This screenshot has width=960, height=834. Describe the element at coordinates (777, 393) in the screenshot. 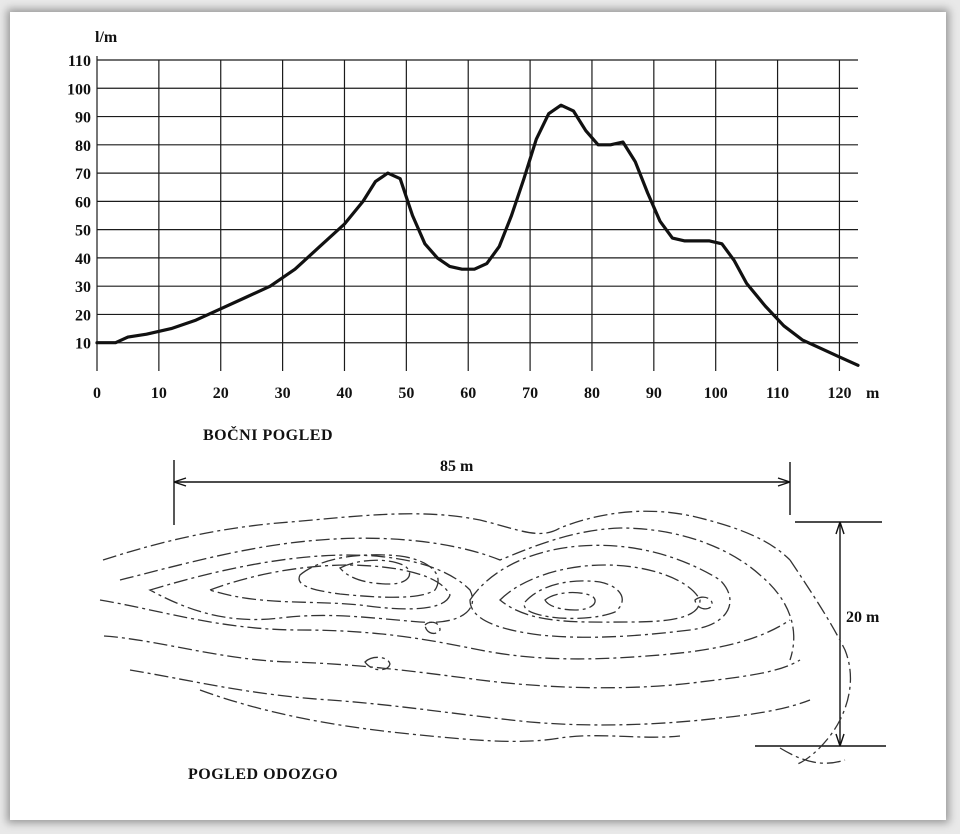

I see `x-tick-label: 110` at that location.